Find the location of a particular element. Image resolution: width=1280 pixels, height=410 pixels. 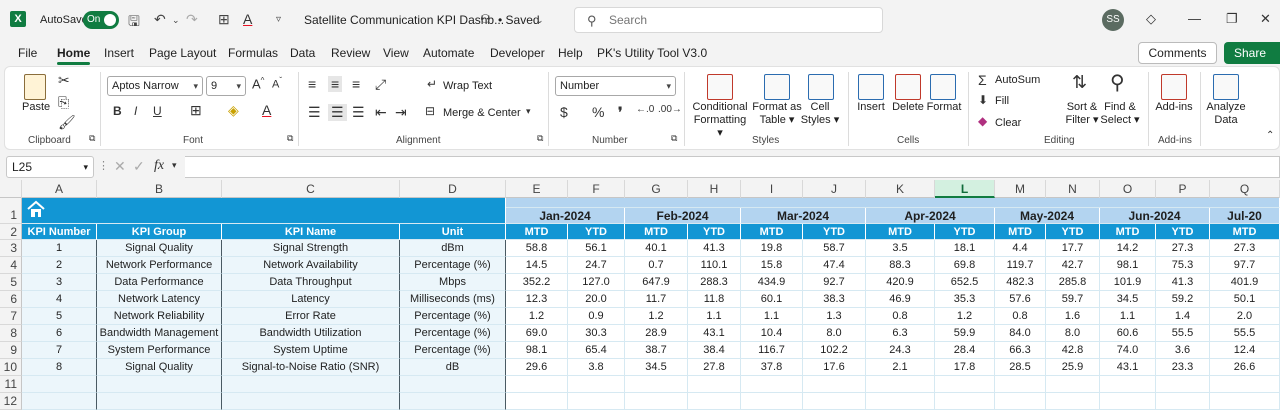

table-cell: 1.2 is located at coordinates (965, 316).